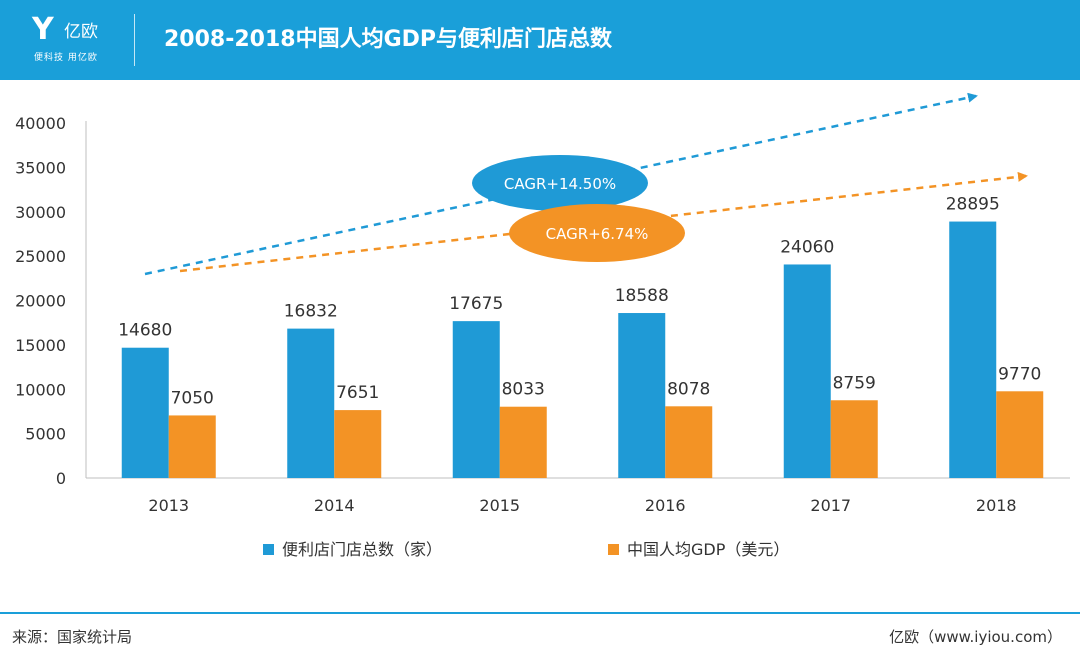 The image size is (1080, 665). Describe the element at coordinates (40, 256) in the screenshot. I see `y-tick-label: 25000` at that location.